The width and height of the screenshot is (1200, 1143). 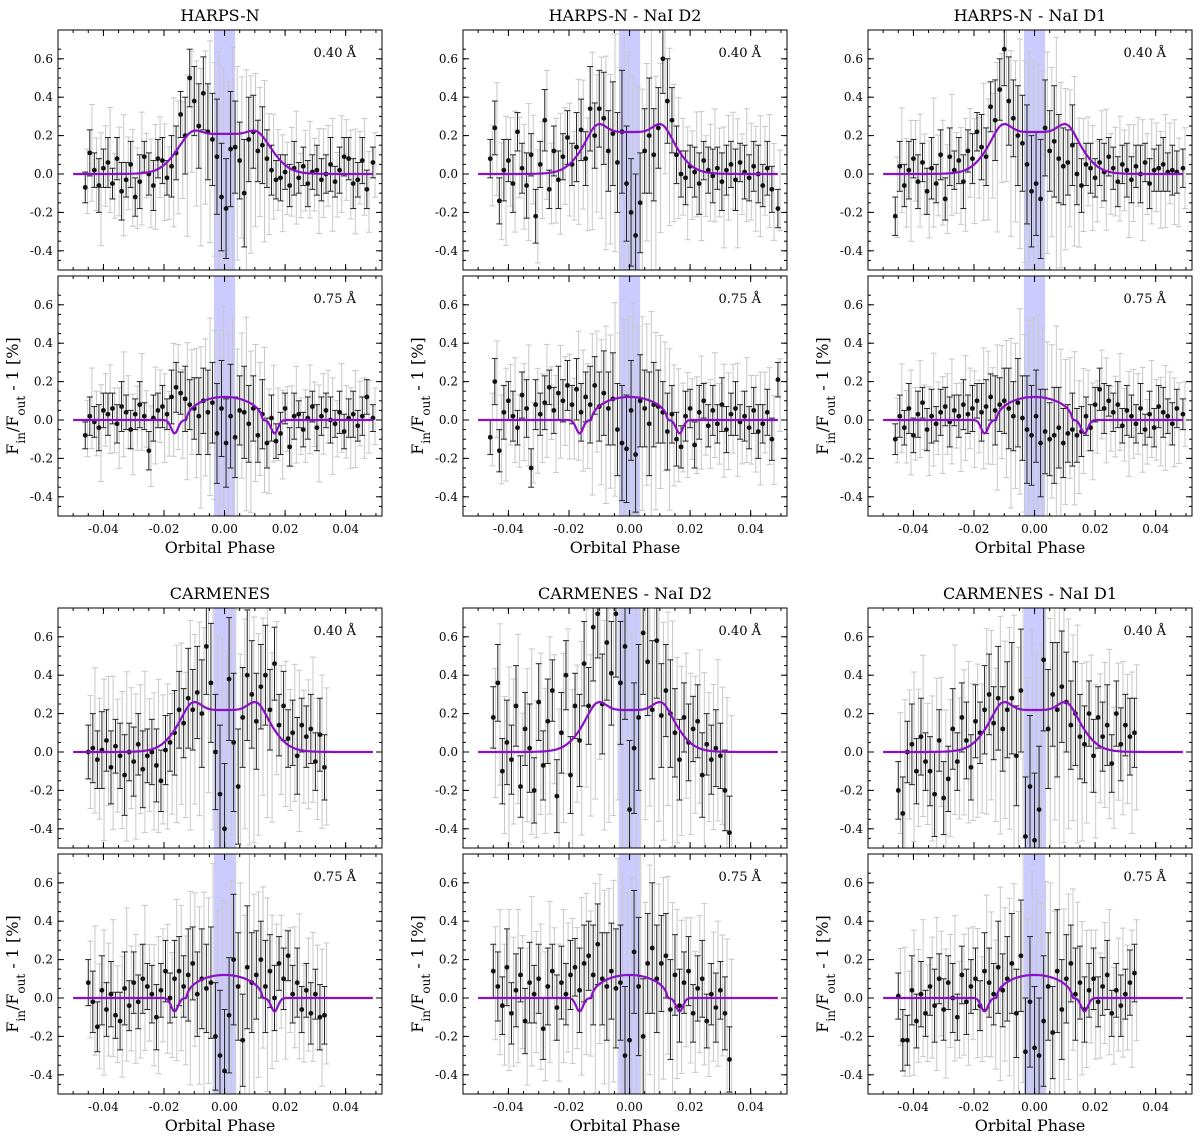 I want to click on x-tick-label: 0.00, so click(x=629, y=529).